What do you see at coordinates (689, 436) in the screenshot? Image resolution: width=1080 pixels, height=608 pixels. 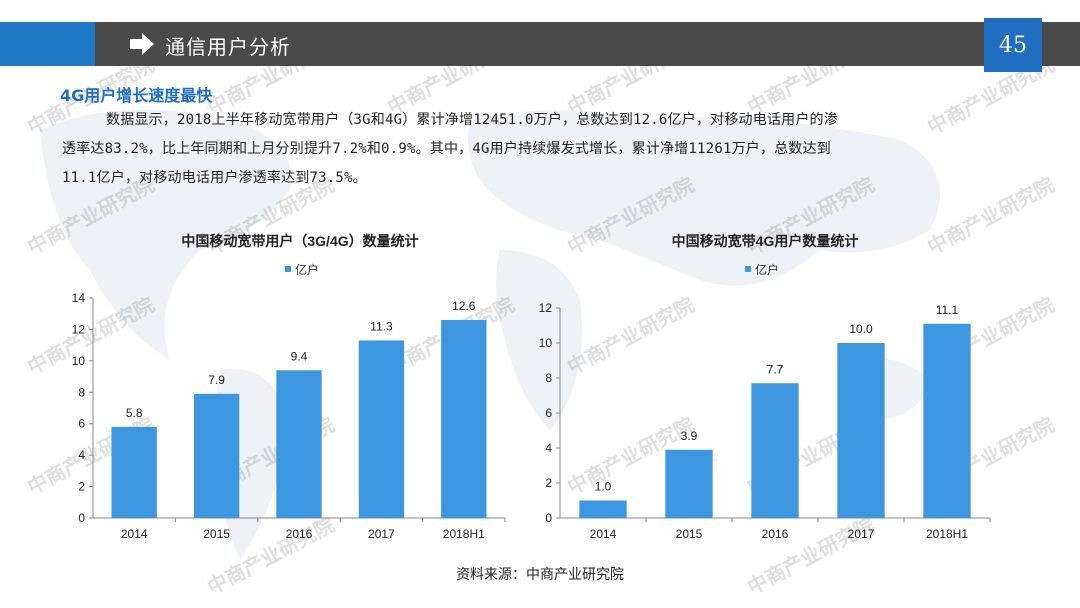 I see `data-label: 3.9` at bounding box center [689, 436].